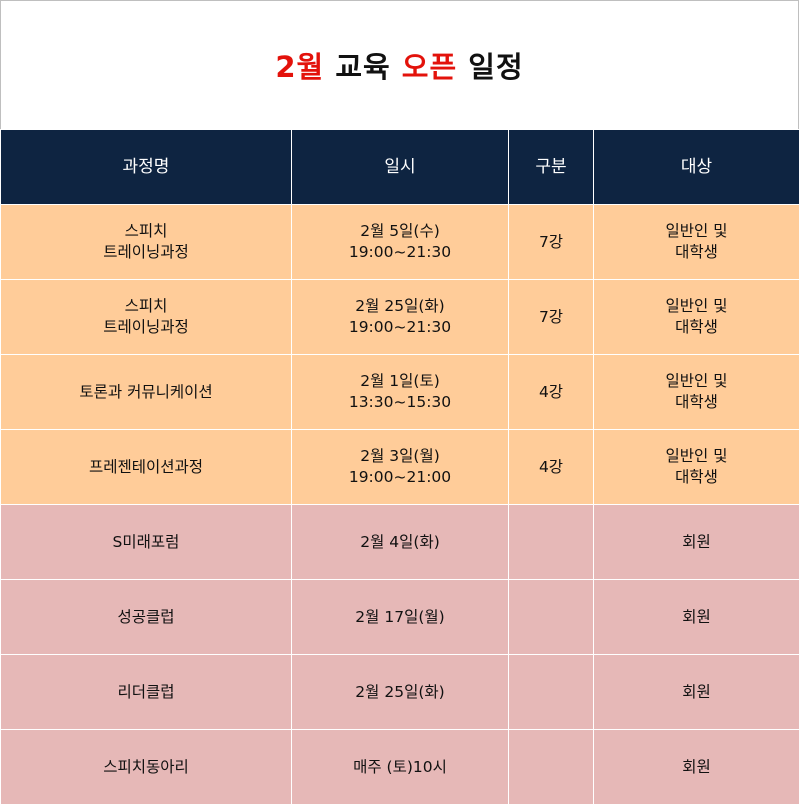 The image size is (799, 805). I want to click on title-word-education: 교육, so click(363, 67).